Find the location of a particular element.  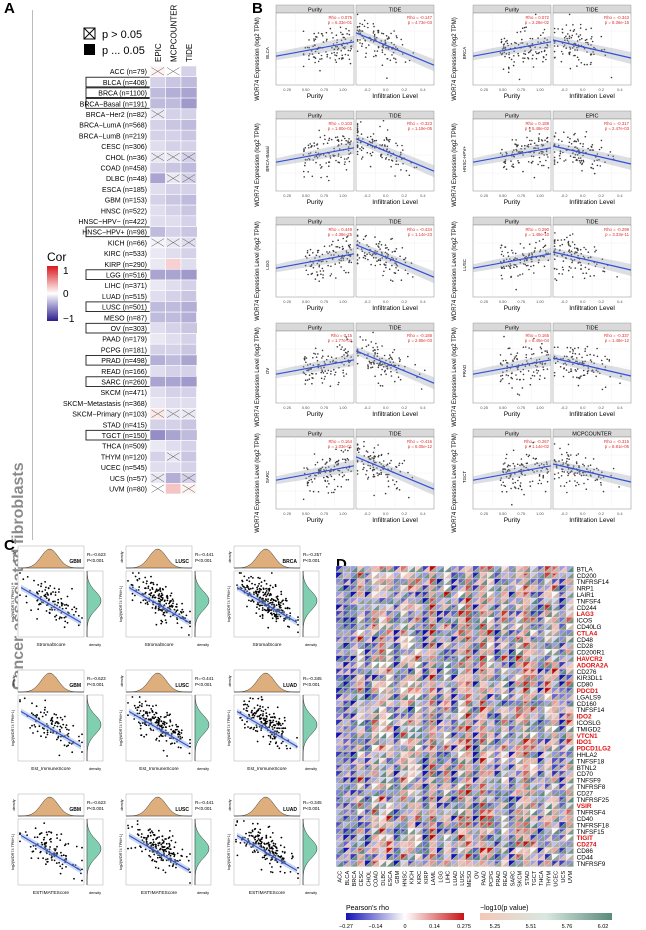

p-value: P<0.001 is located at coordinates (203, 808).